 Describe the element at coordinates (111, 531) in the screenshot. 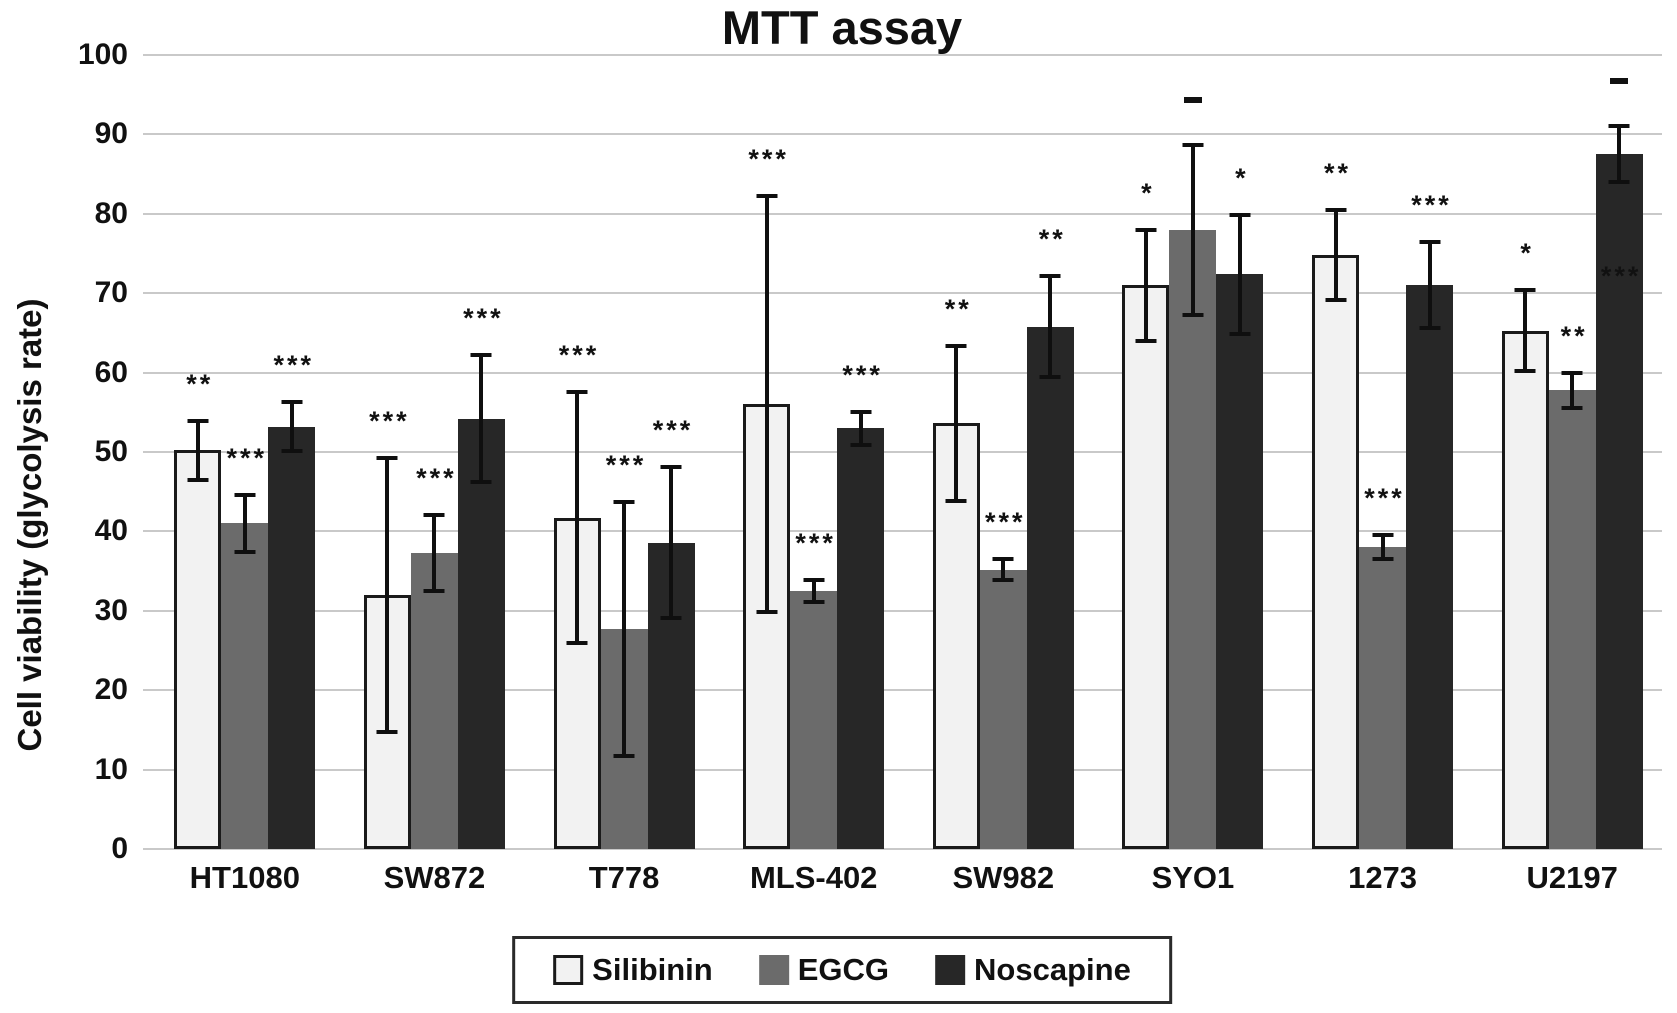

I see `y-tick-label: 40` at that location.